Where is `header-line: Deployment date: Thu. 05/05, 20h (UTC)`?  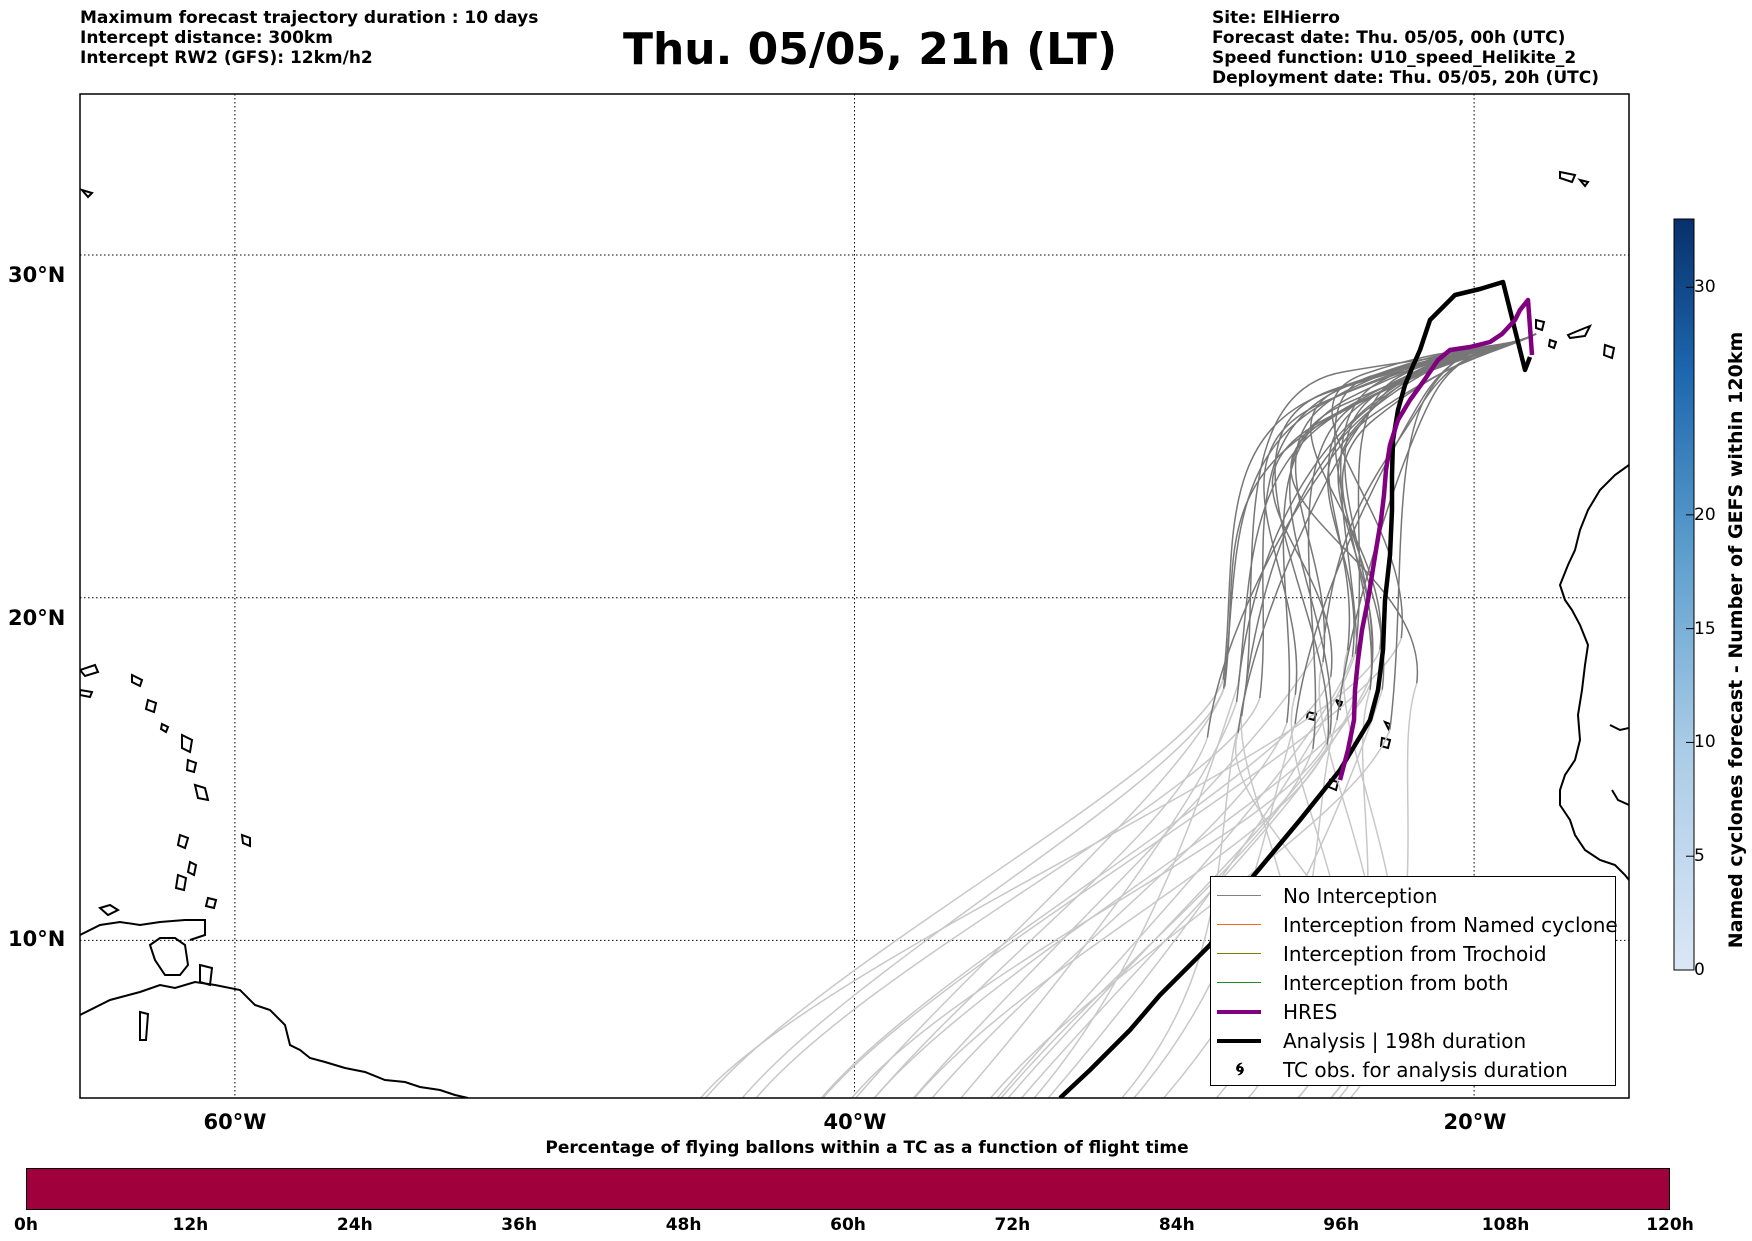 header-line: Deployment date: Thu. 05/05, 20h (UTC) is located at coordinates (1405, 78).